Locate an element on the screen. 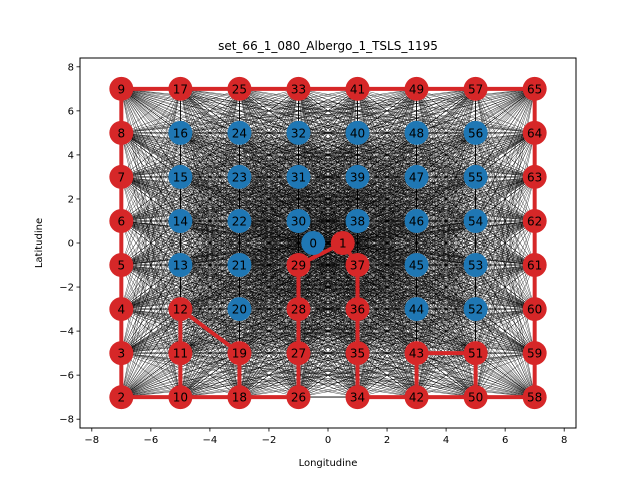  node-label: 3 is located at coordinates (122, 354).